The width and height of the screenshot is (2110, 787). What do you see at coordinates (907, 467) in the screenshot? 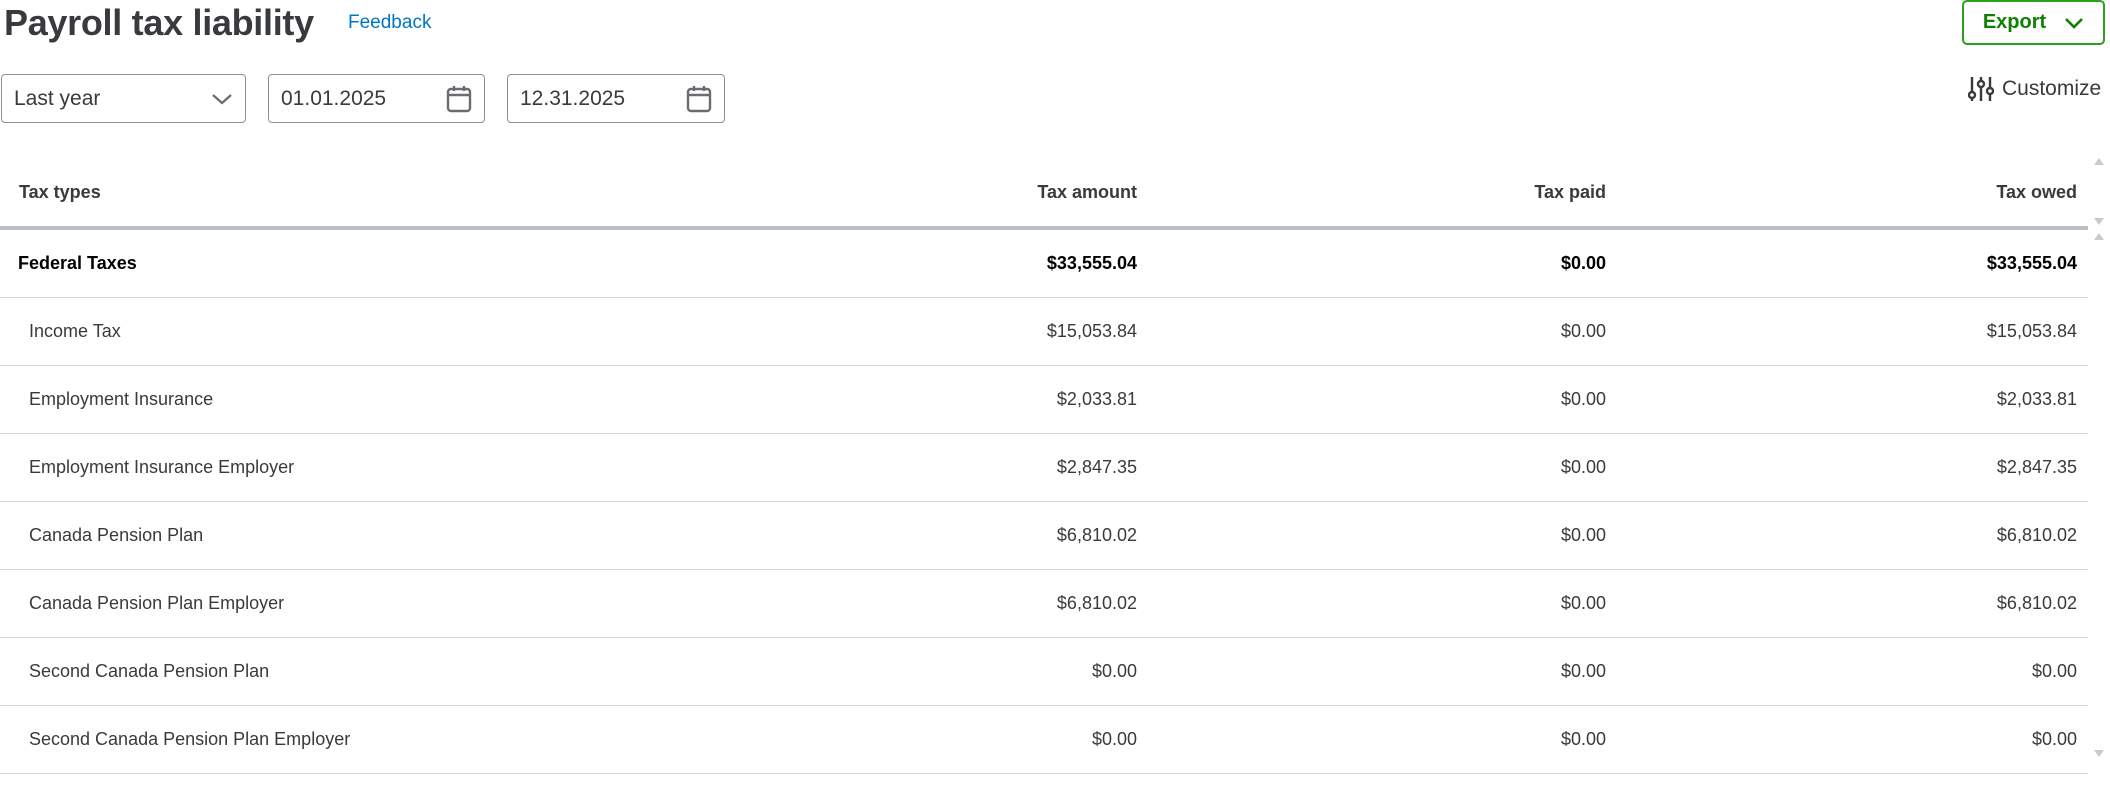
I see `tax-amount-cell: $2,847.35` at bounding box center [907, 467].